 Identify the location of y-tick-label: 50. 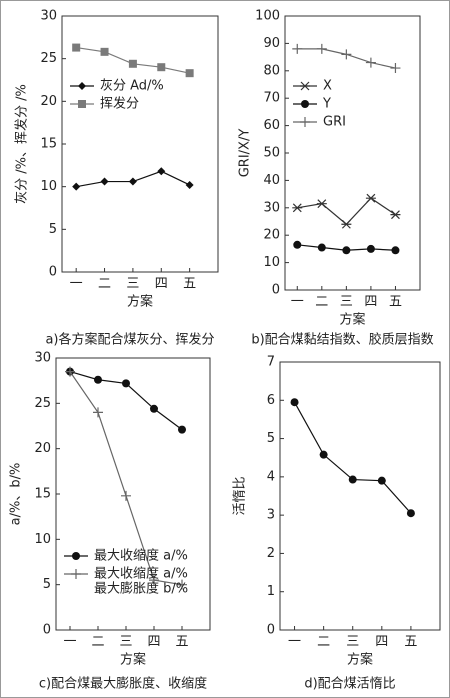
(271, 153).